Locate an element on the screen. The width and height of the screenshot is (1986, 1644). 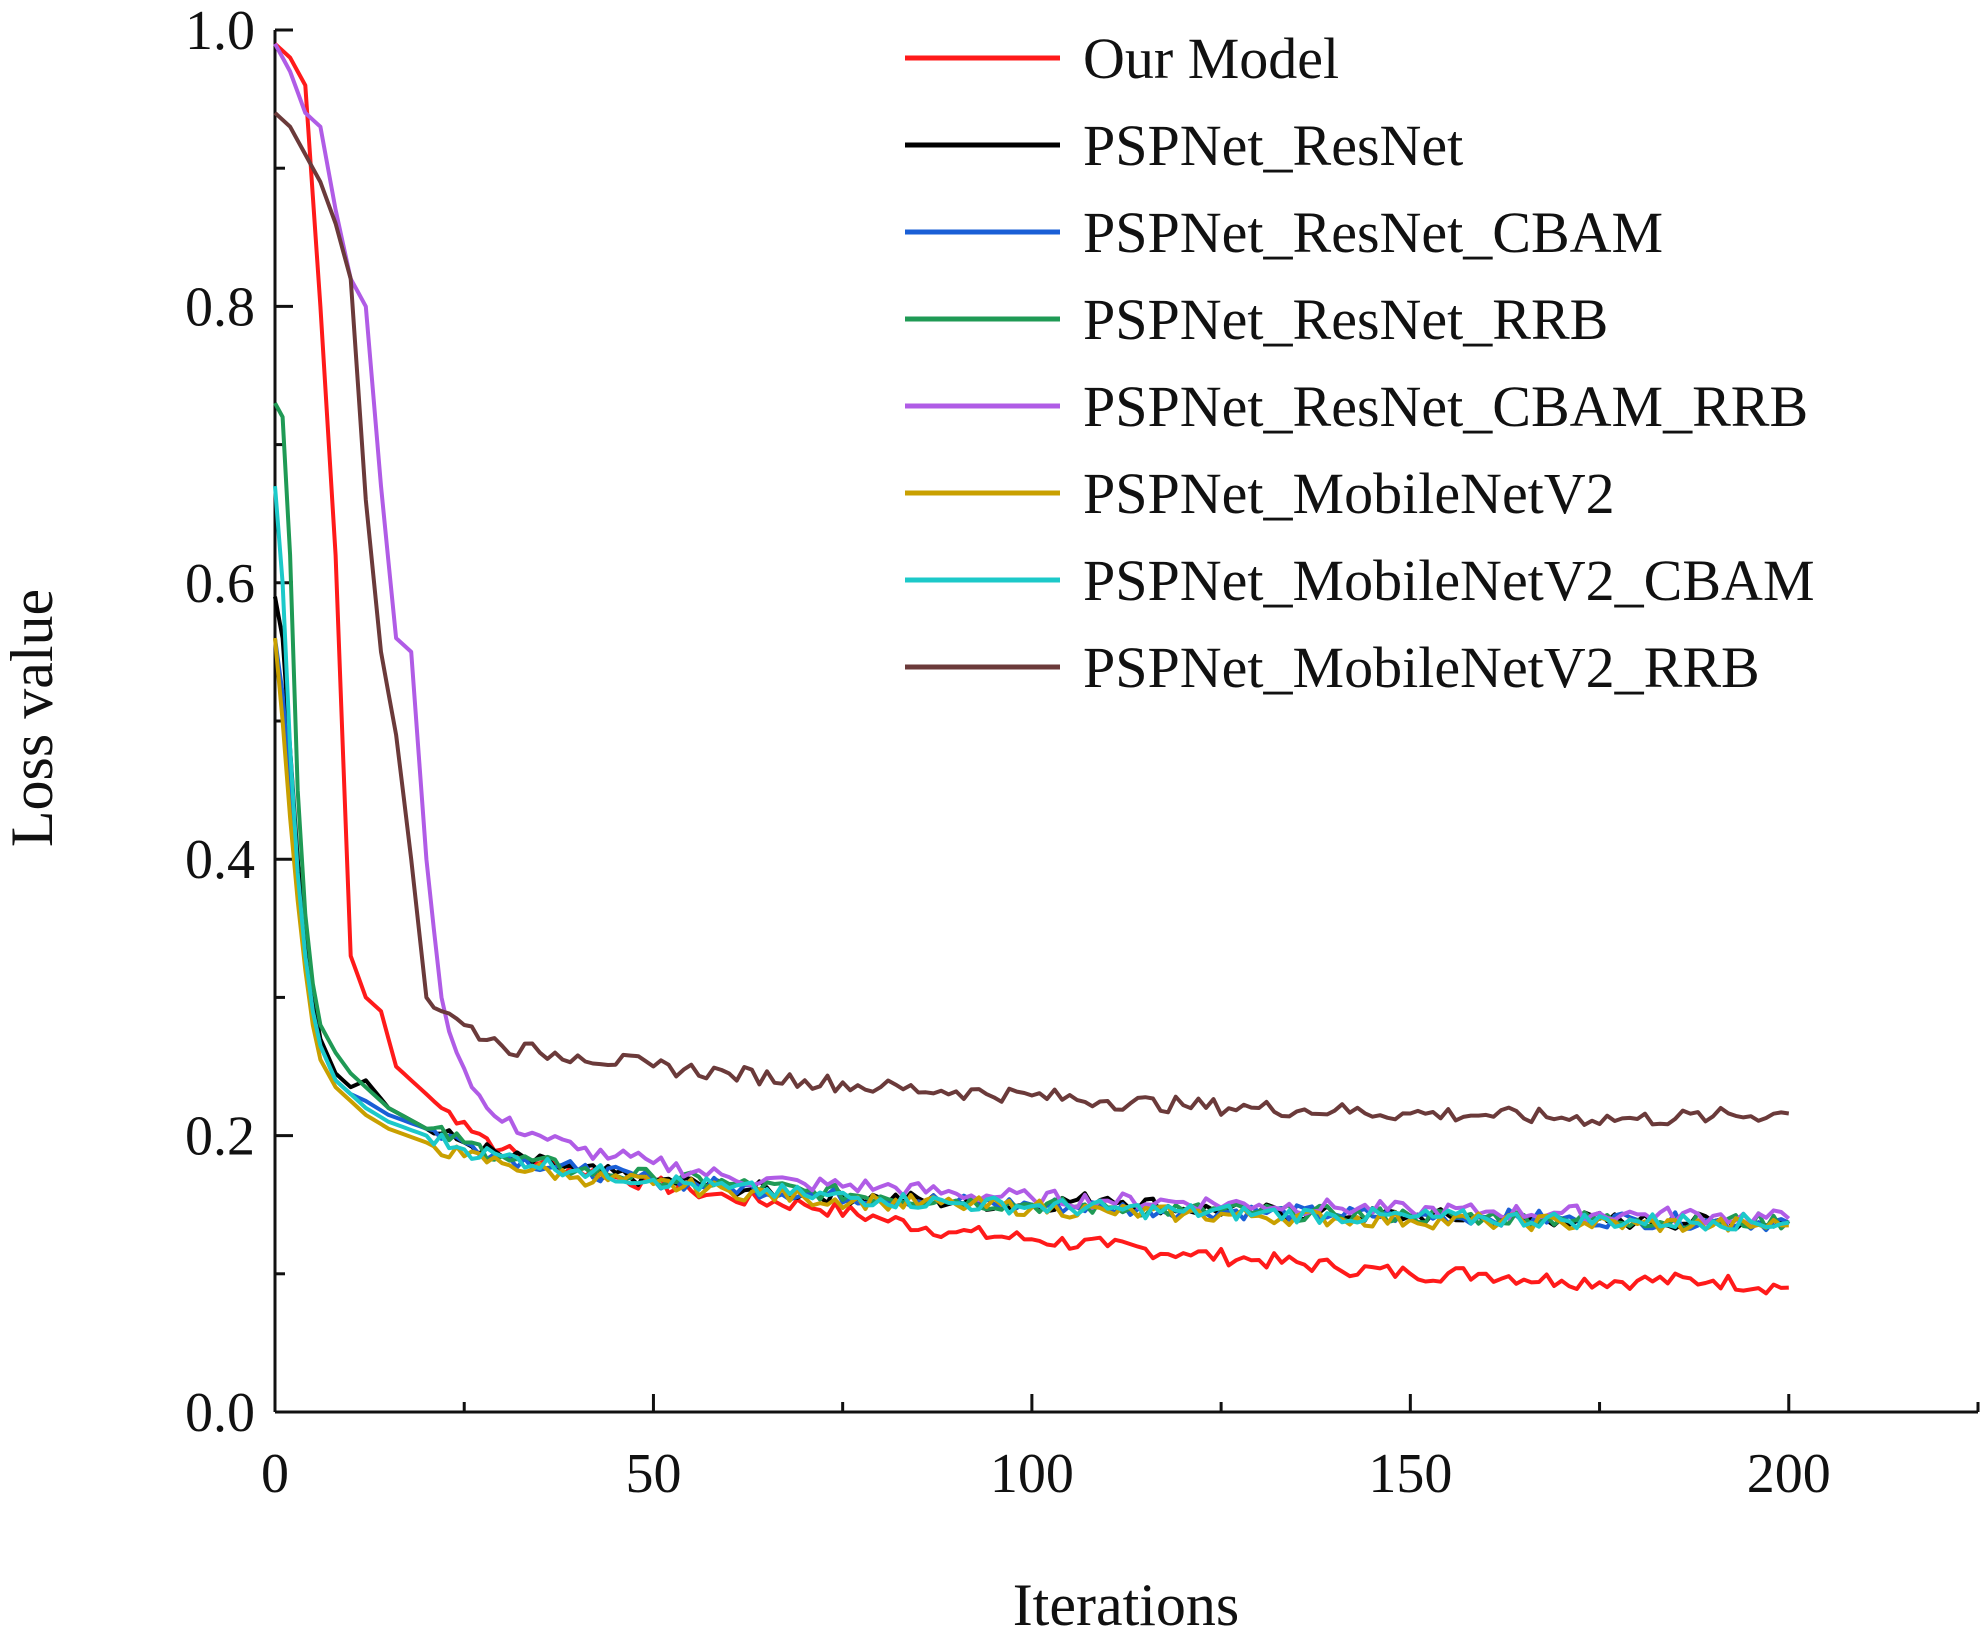
legend-label: Our Model is located at coordinates (1211, 58).